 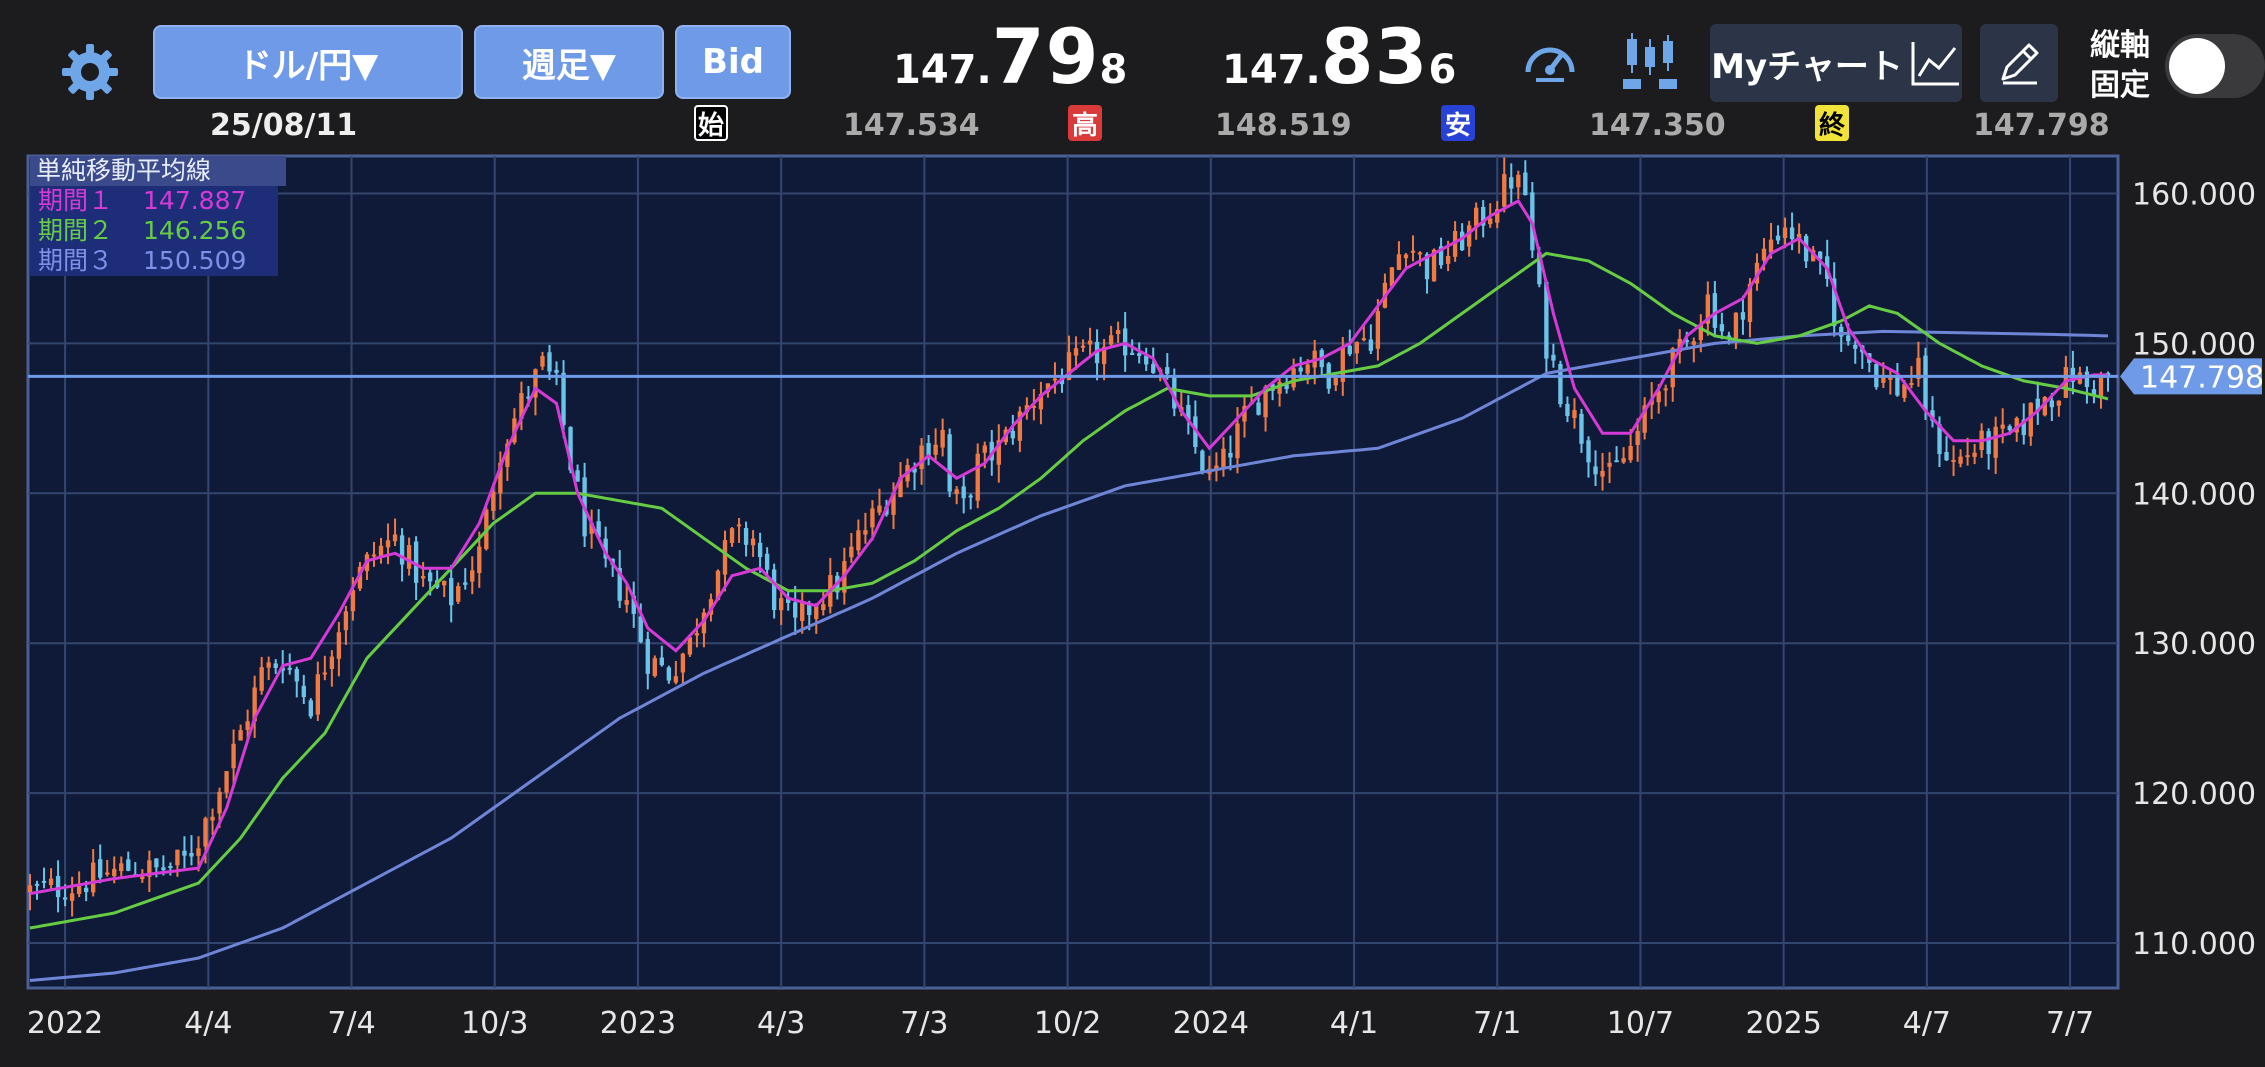 I want to click on legend-period-2: 期間２ 146.256, so click(x=154, y=231).